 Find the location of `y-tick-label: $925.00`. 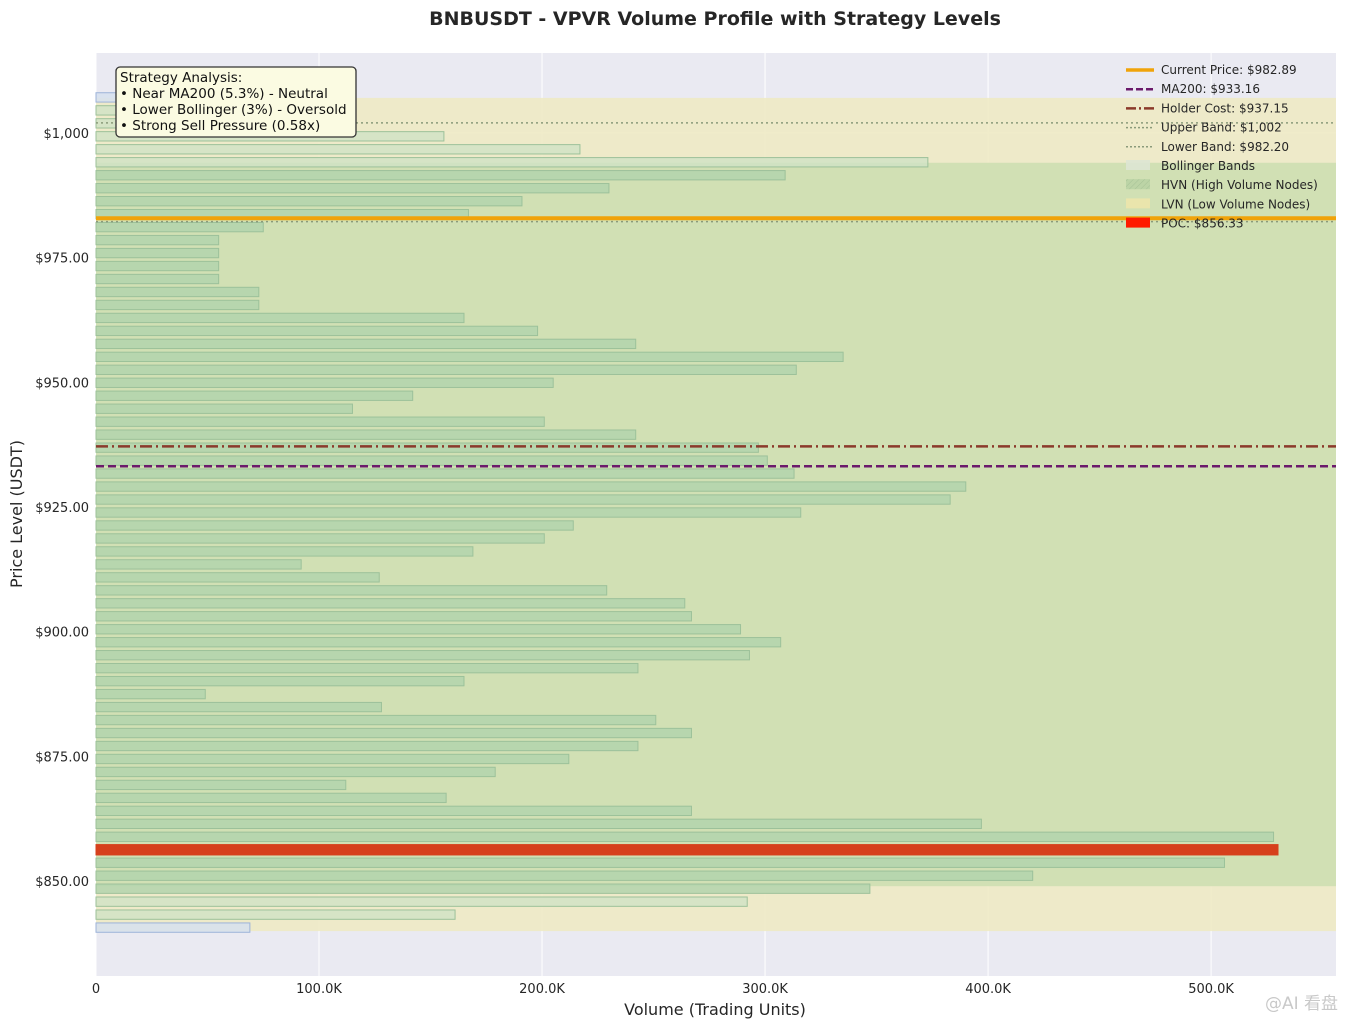

y-tick-label: $925.00 is located at coordinates (62, 508).